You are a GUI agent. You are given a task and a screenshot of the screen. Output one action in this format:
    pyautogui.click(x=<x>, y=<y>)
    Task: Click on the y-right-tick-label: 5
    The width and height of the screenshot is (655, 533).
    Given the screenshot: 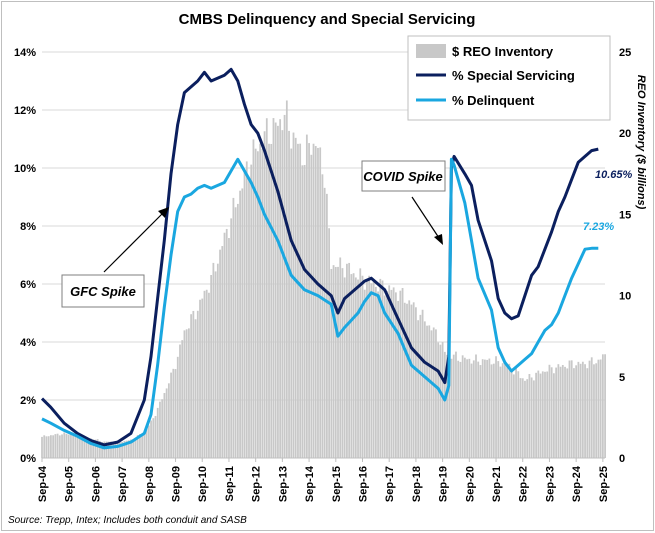 What is the action you would take?
    pyautogui.click(x=622, y=378)
    